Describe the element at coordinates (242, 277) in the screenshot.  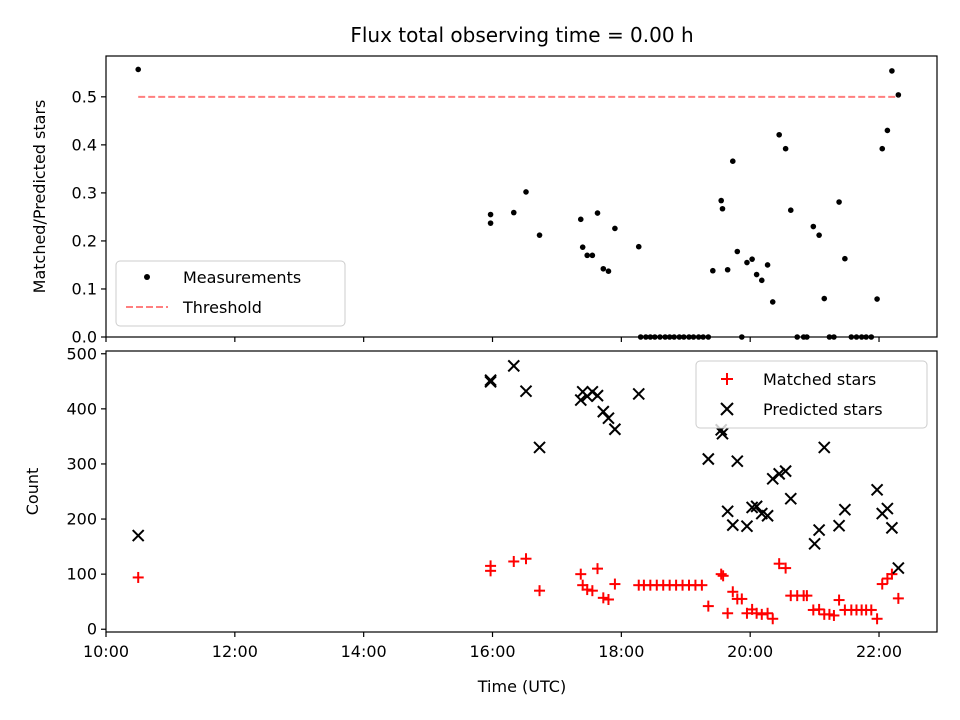
I see `legend-label-measurements: Measurements` at that location.